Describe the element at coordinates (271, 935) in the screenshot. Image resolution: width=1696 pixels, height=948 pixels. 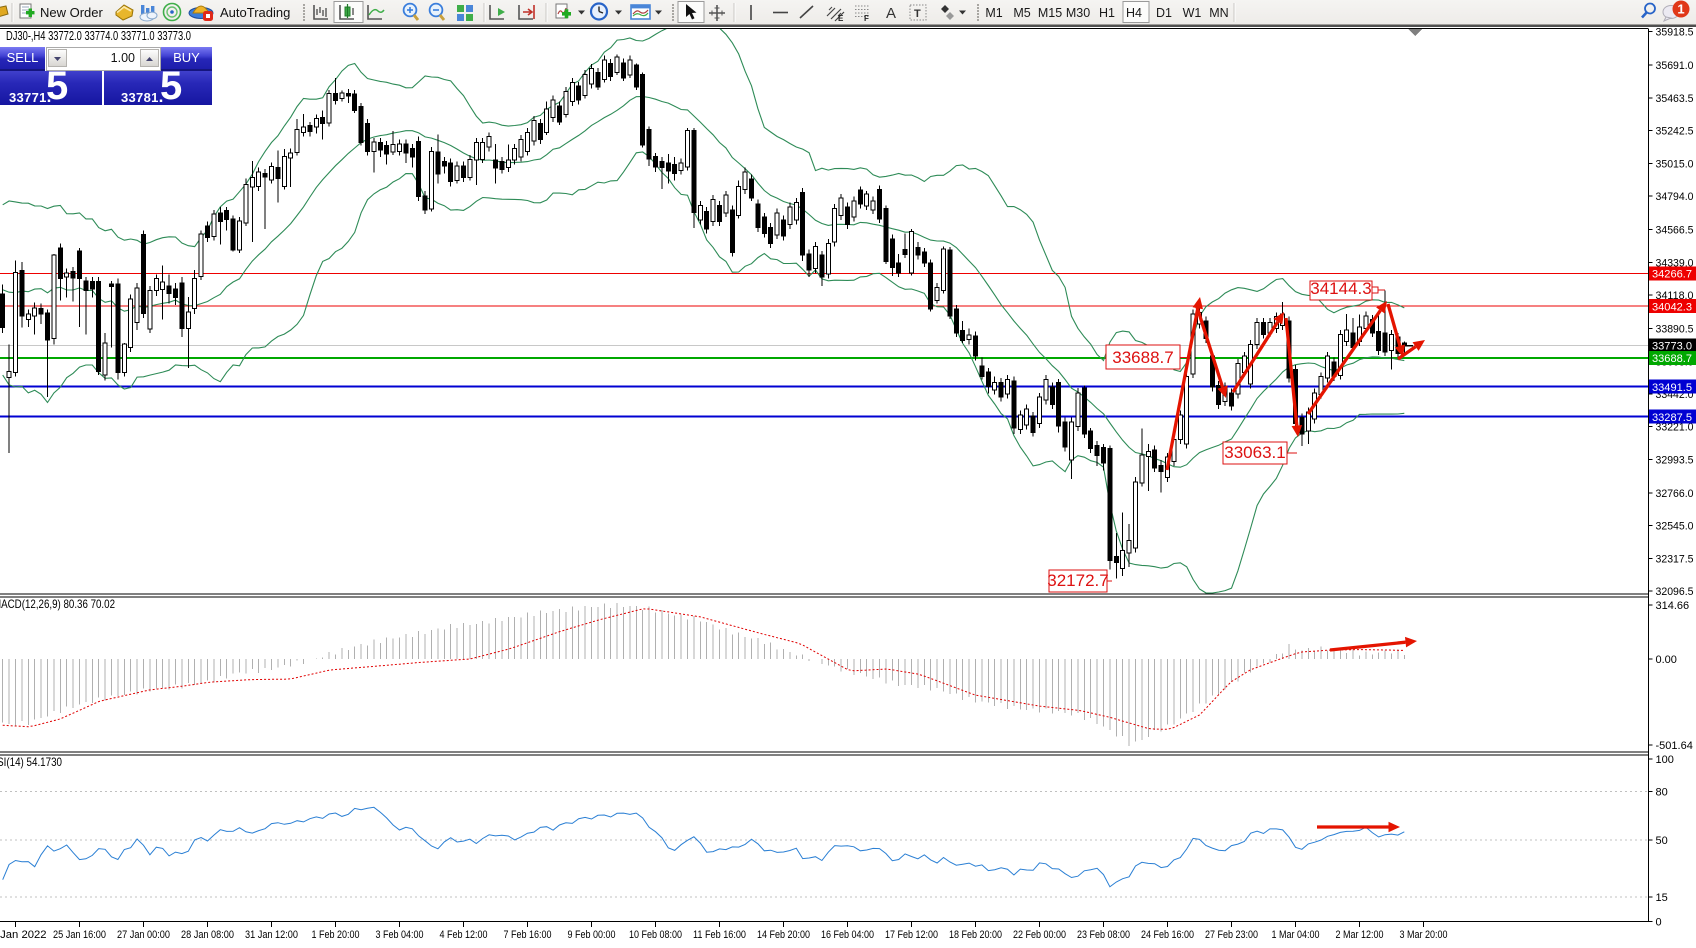
I see `svg-text: 31 Jan 12:00` at that location.